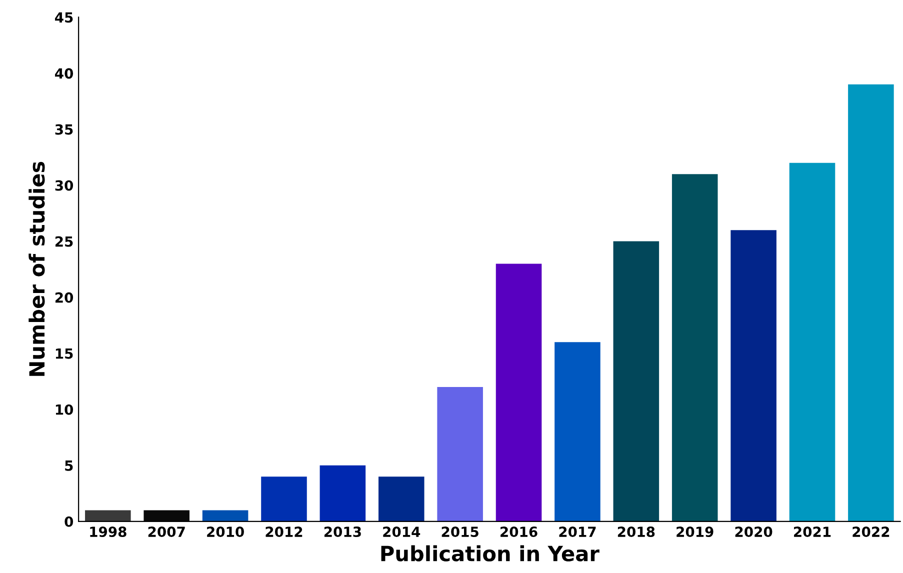 This screenshot has height=573, width=903. Describe the element at coordinates (577, 532) in the screenshot. I see `x-tick-label: 2017` at that location.